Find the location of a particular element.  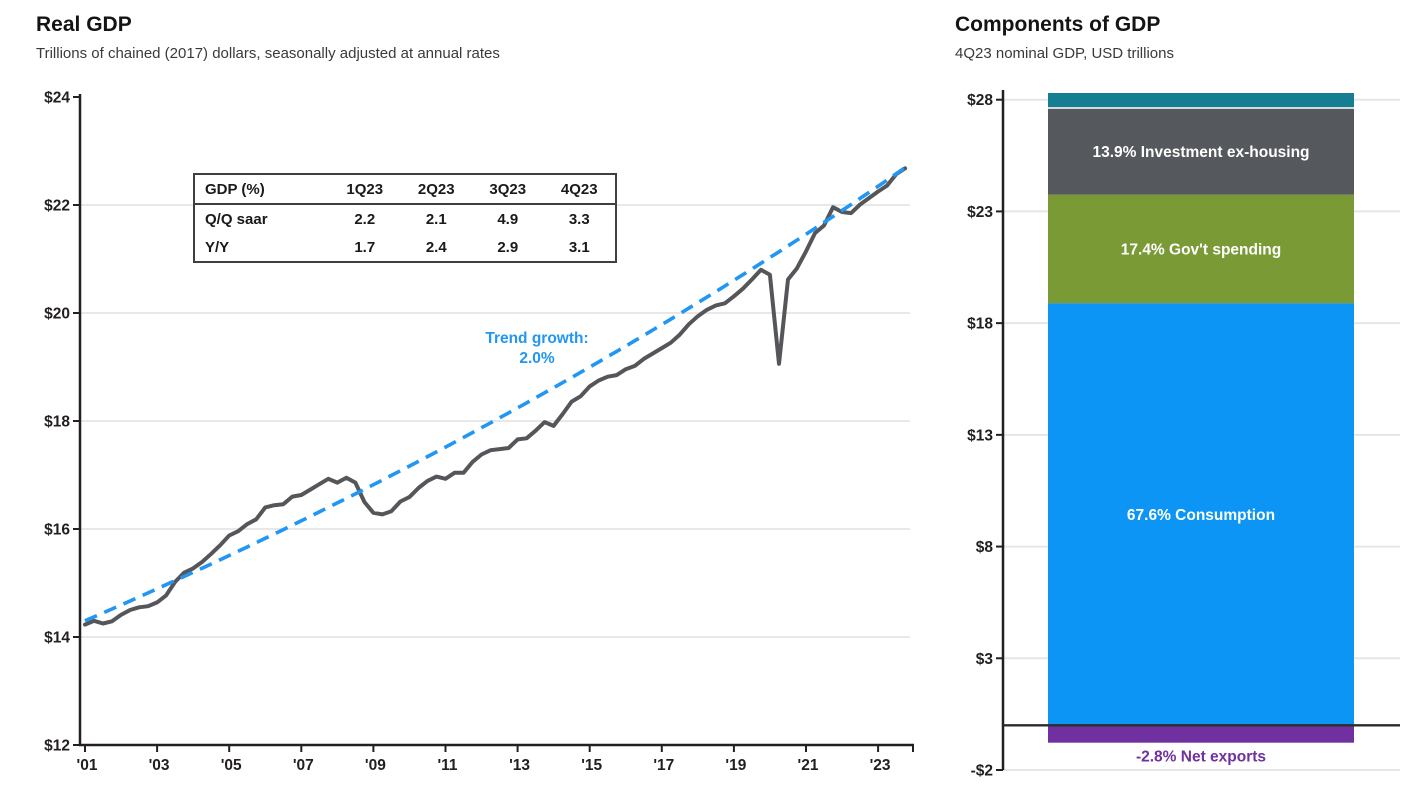

table-cell: 2.4 is located at coordinates (436, 247).